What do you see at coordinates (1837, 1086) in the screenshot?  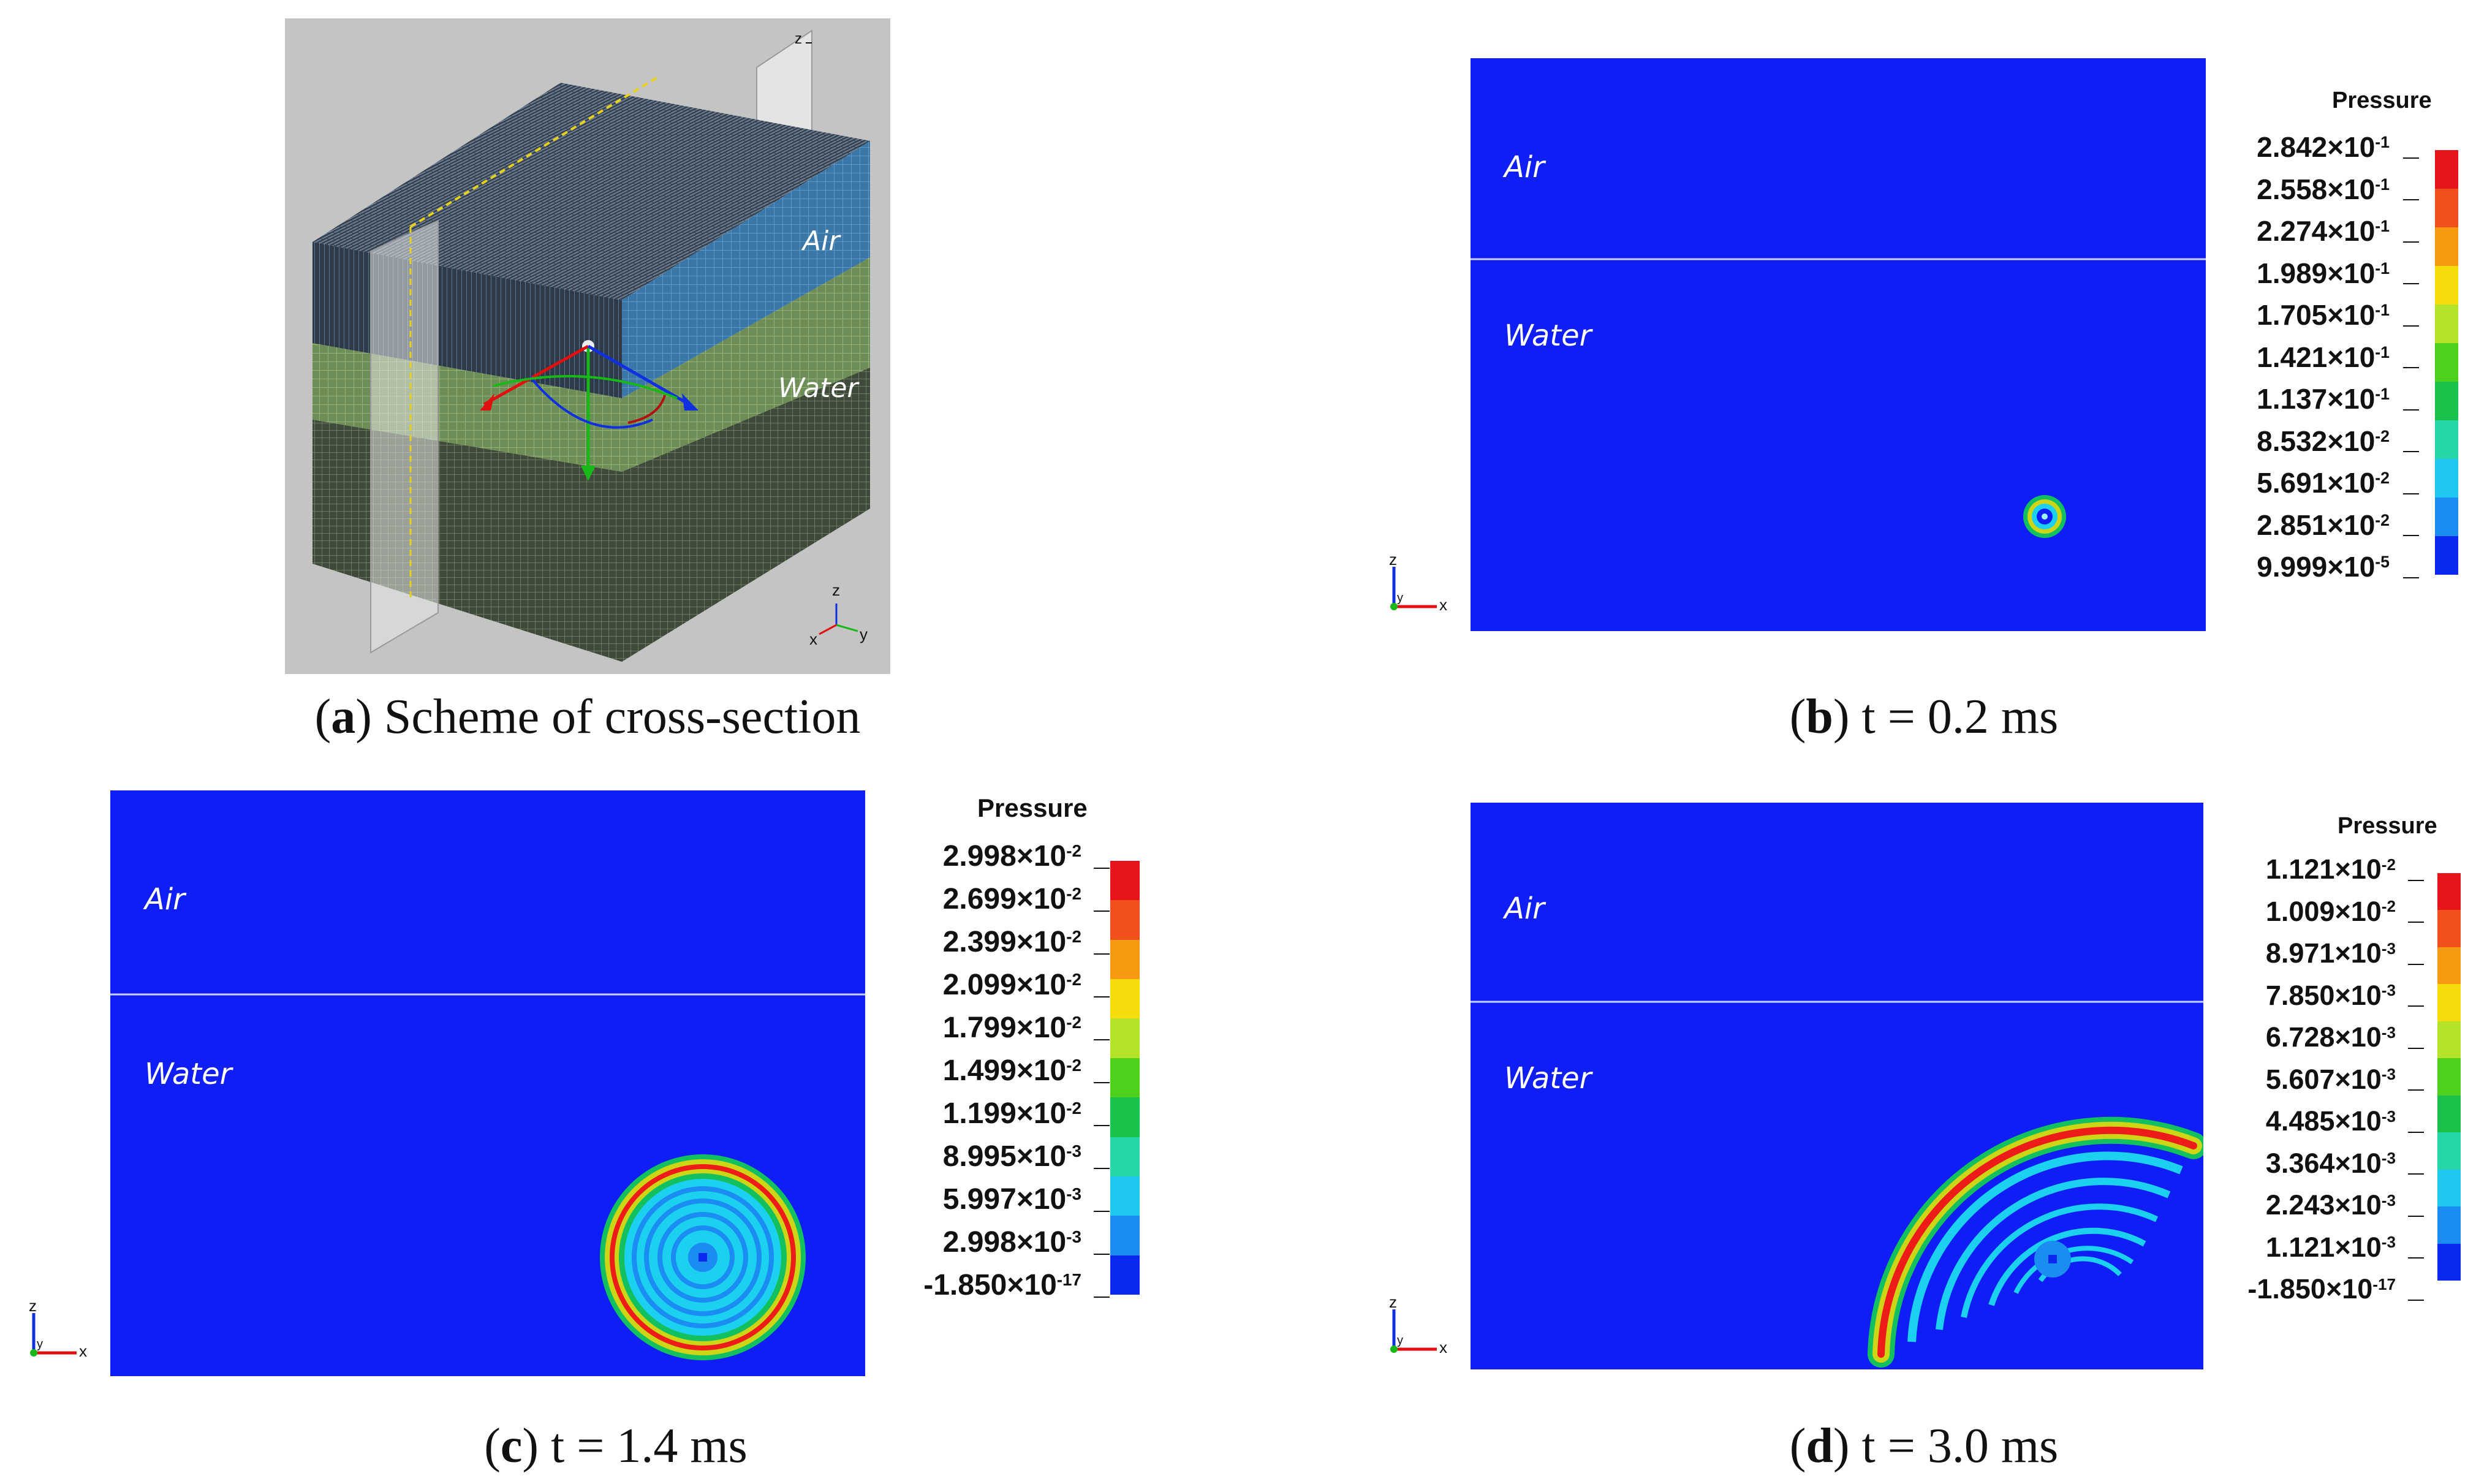 I see `panel-d: Air Water` at bounding box center [1837, 1086].